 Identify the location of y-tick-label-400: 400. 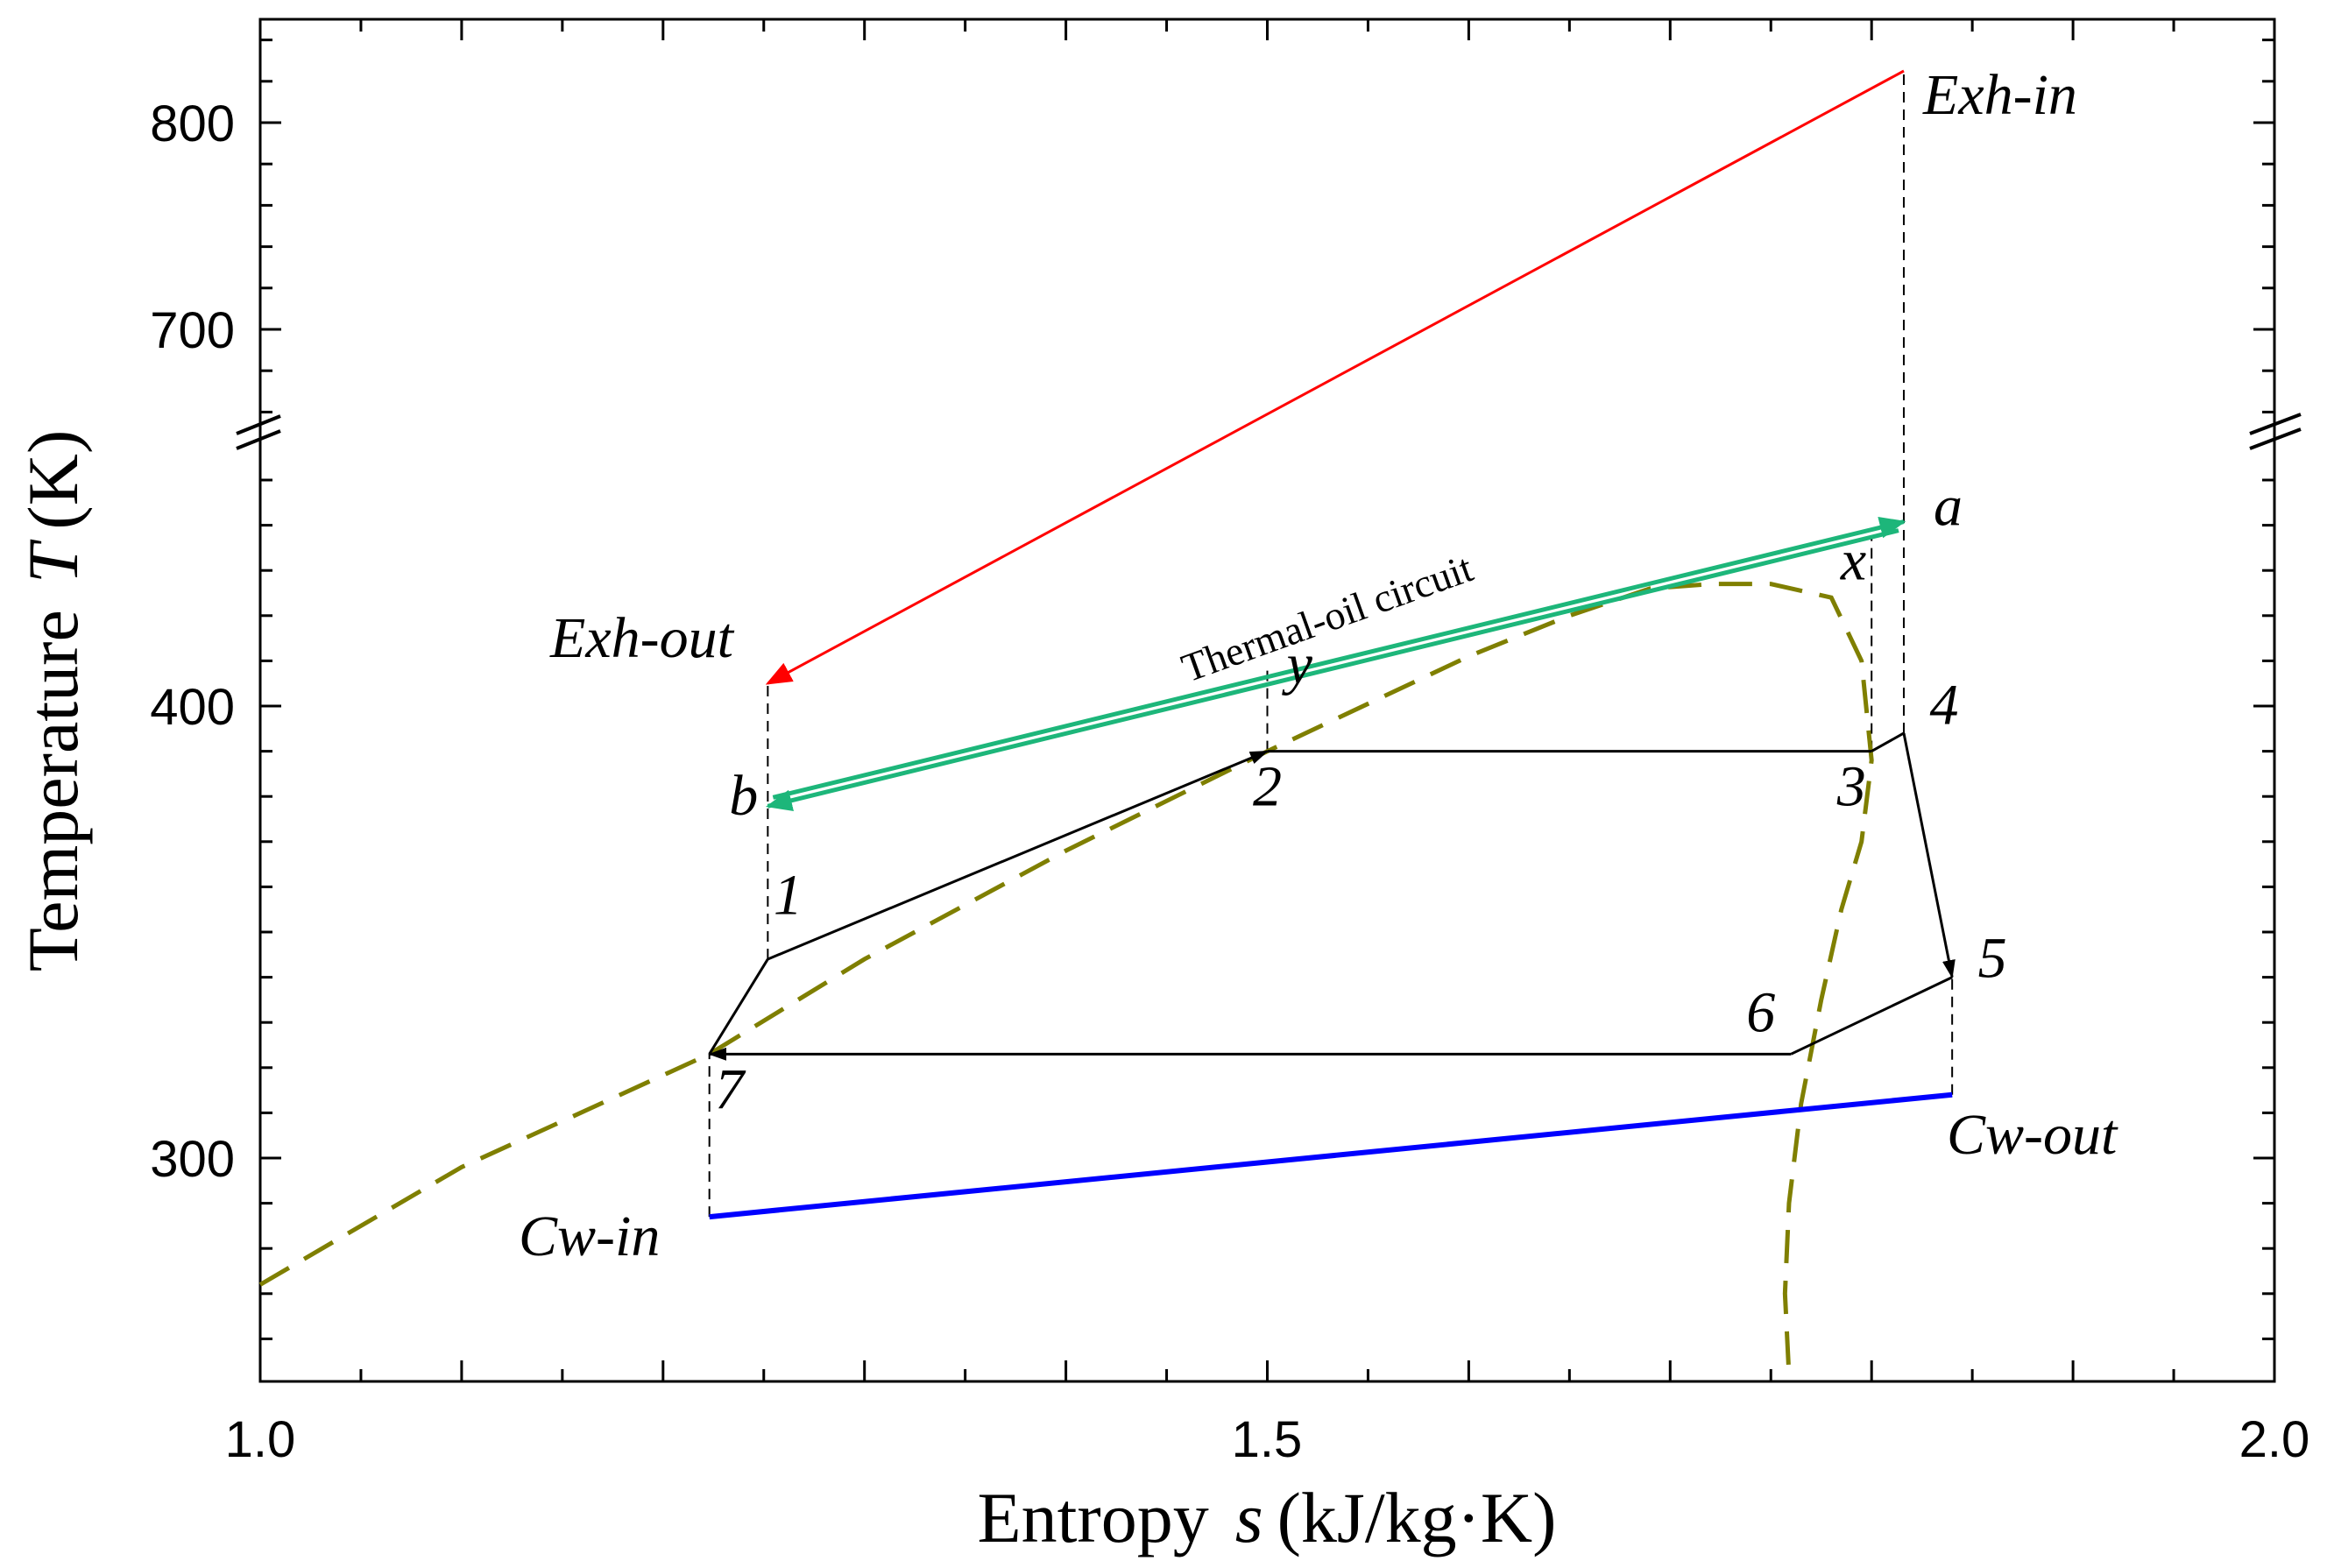
(192, 707).